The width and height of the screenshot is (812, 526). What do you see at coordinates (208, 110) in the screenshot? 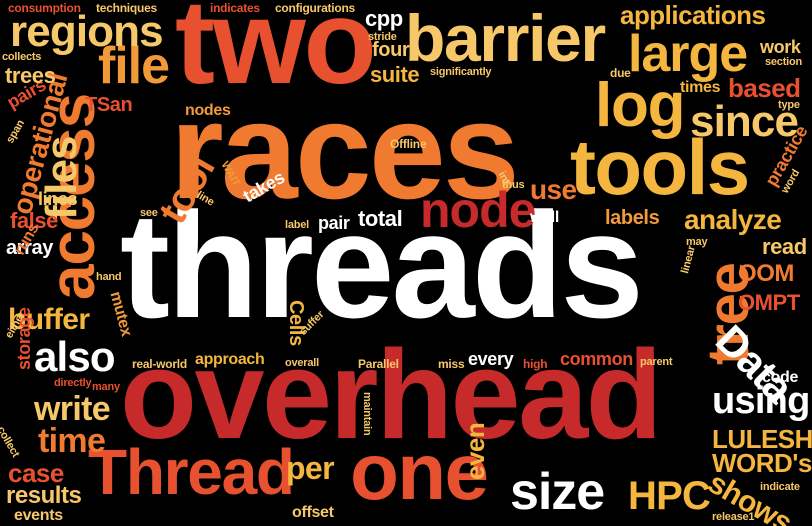
I see `word-nodes: nodes` at bounding box center [208, 110].